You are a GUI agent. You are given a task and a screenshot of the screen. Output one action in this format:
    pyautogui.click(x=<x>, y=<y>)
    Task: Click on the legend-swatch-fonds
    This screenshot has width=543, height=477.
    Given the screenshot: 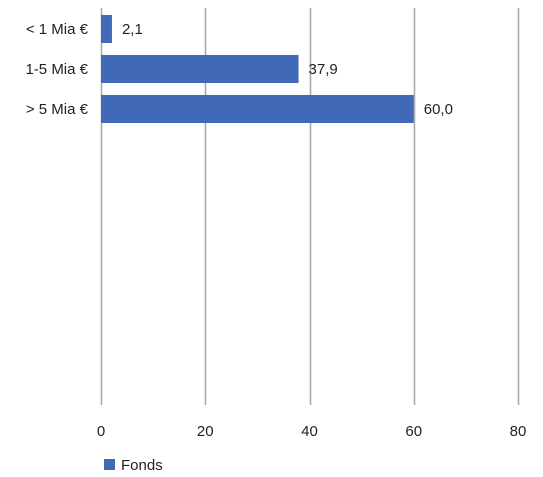 What is the action you would take?
    pyautogui.click(x=109, y=464)
    